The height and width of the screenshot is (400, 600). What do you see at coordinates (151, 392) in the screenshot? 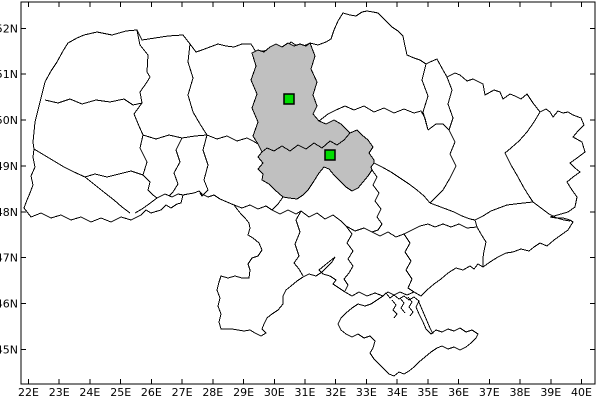
I see `x-tick-label: 26E` at bounding box center [151, 392].